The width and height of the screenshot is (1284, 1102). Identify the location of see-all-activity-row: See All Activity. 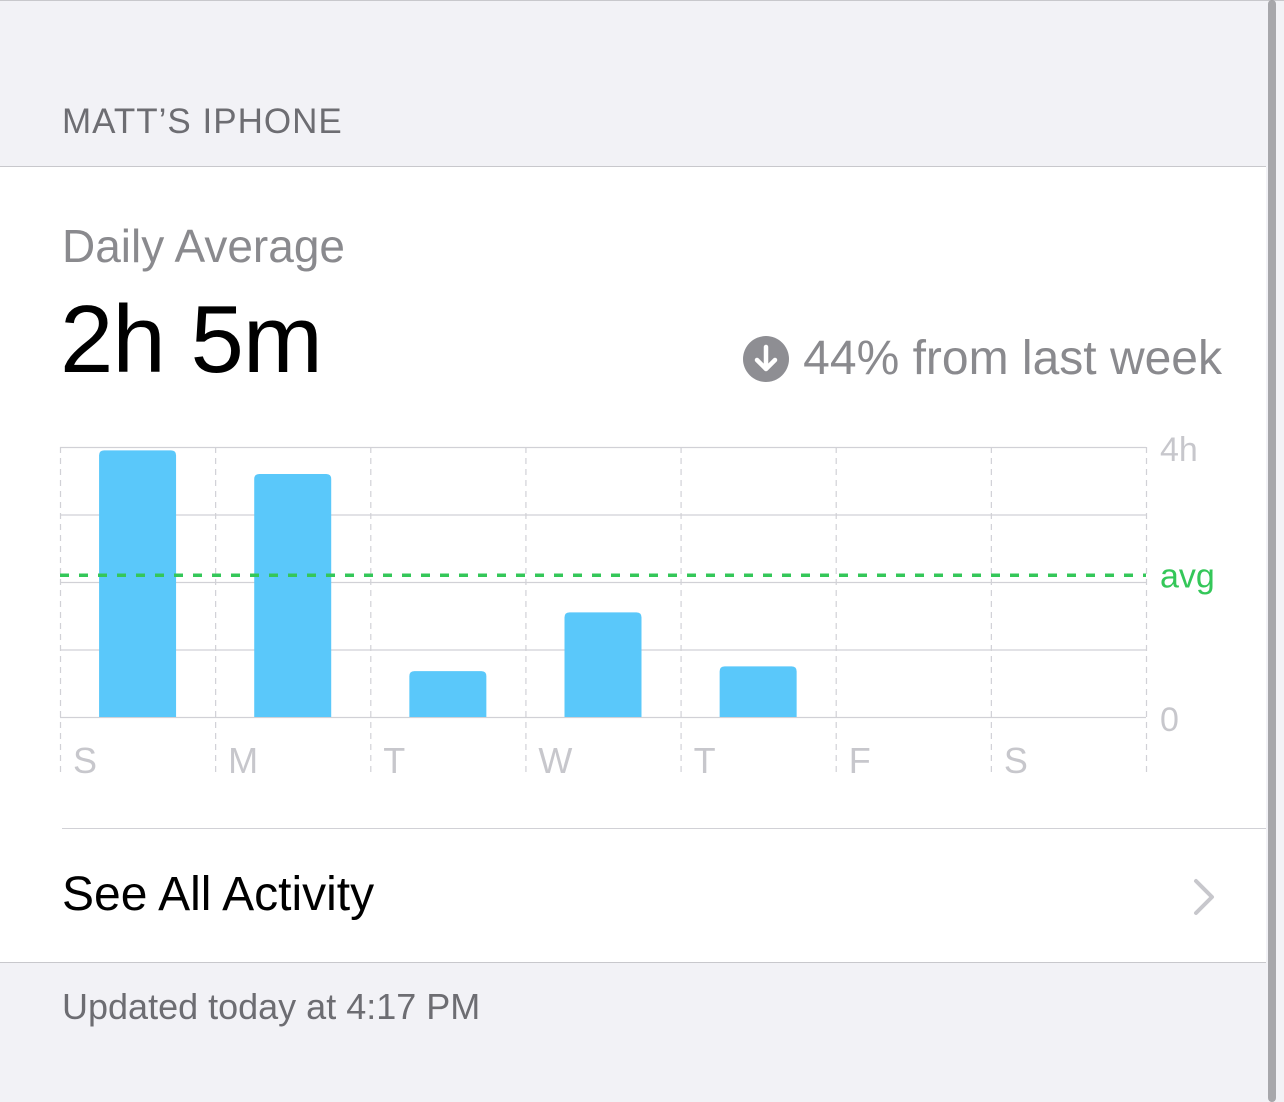
(633, 895).